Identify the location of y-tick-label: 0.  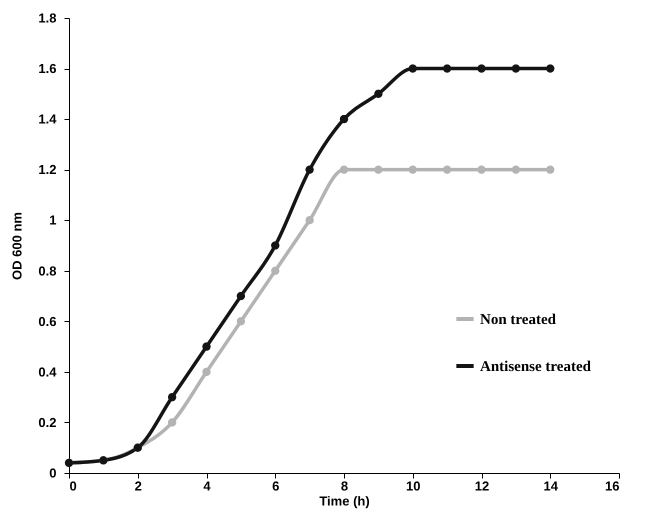
(52, 473).